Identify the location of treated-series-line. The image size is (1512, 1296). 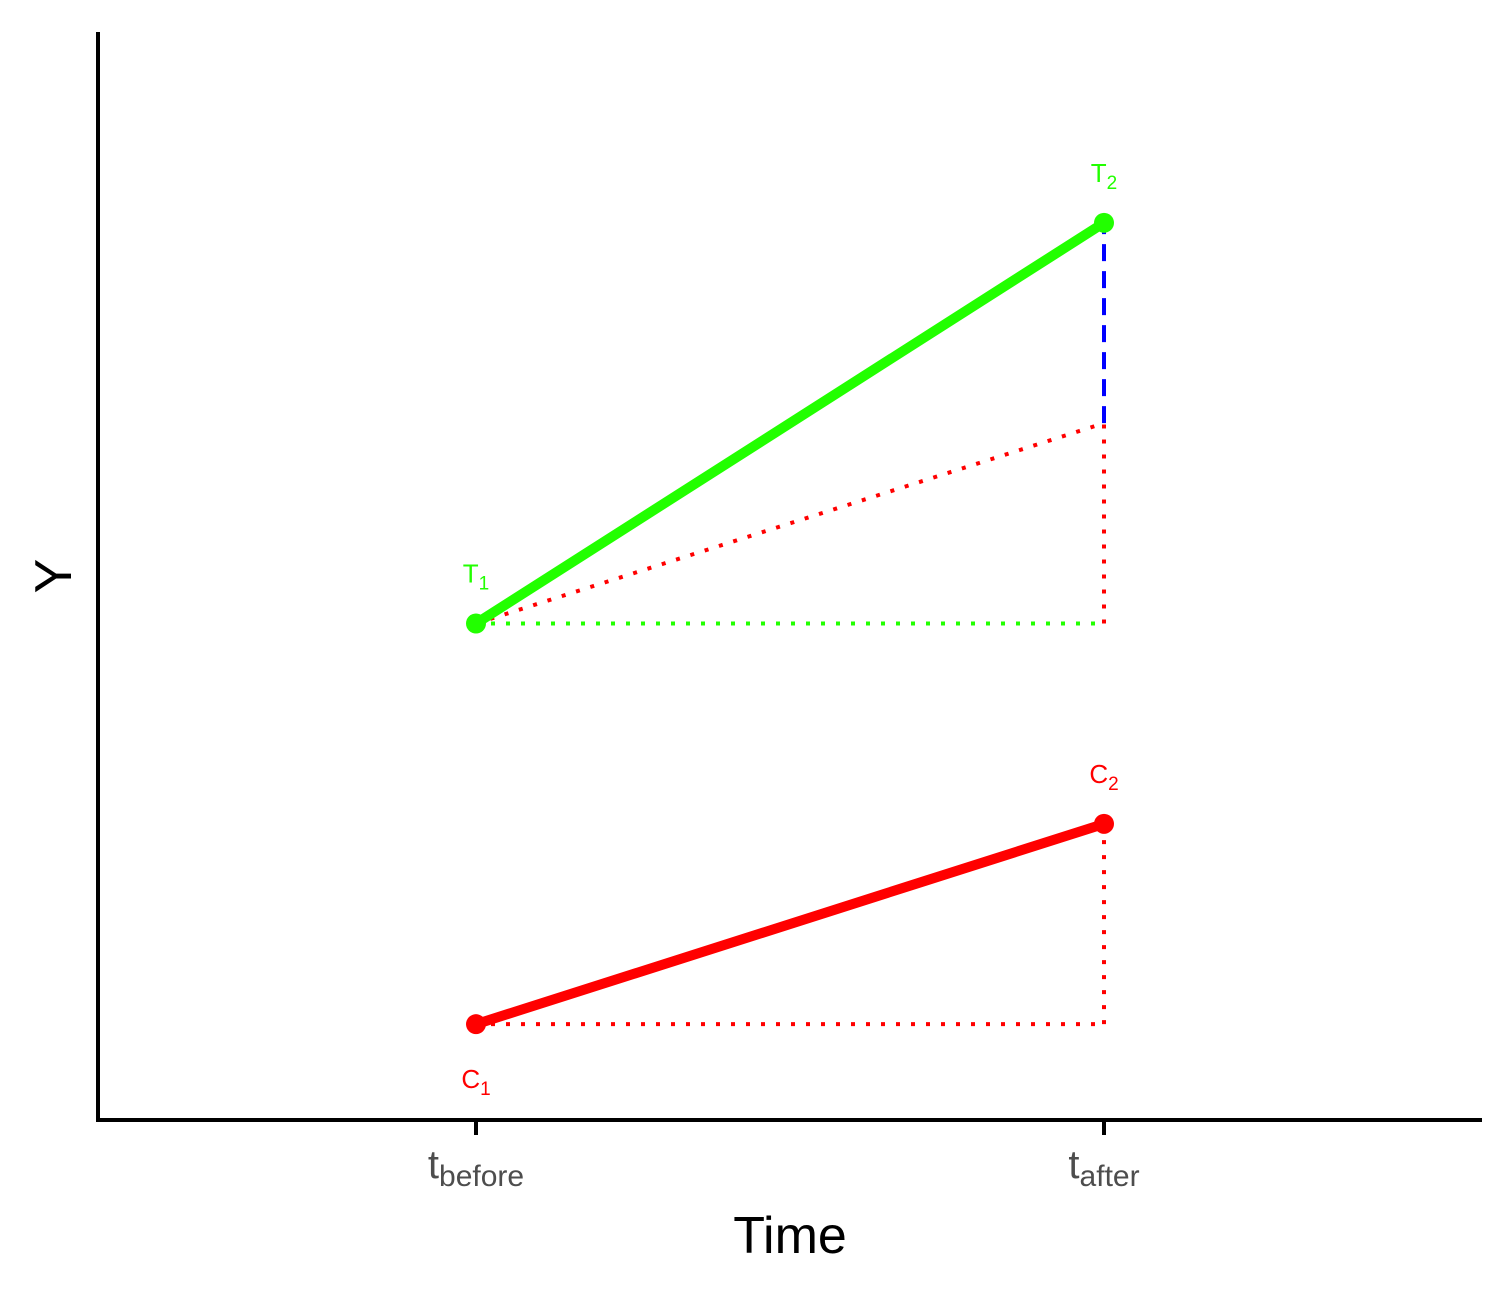
(790, 423).